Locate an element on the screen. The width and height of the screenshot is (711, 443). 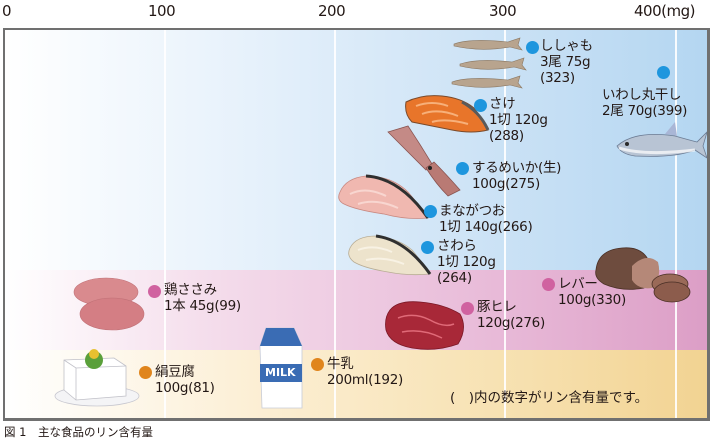
managatsuo-amount-value: 1切 140g(266) is located at coordinates (486, 227).